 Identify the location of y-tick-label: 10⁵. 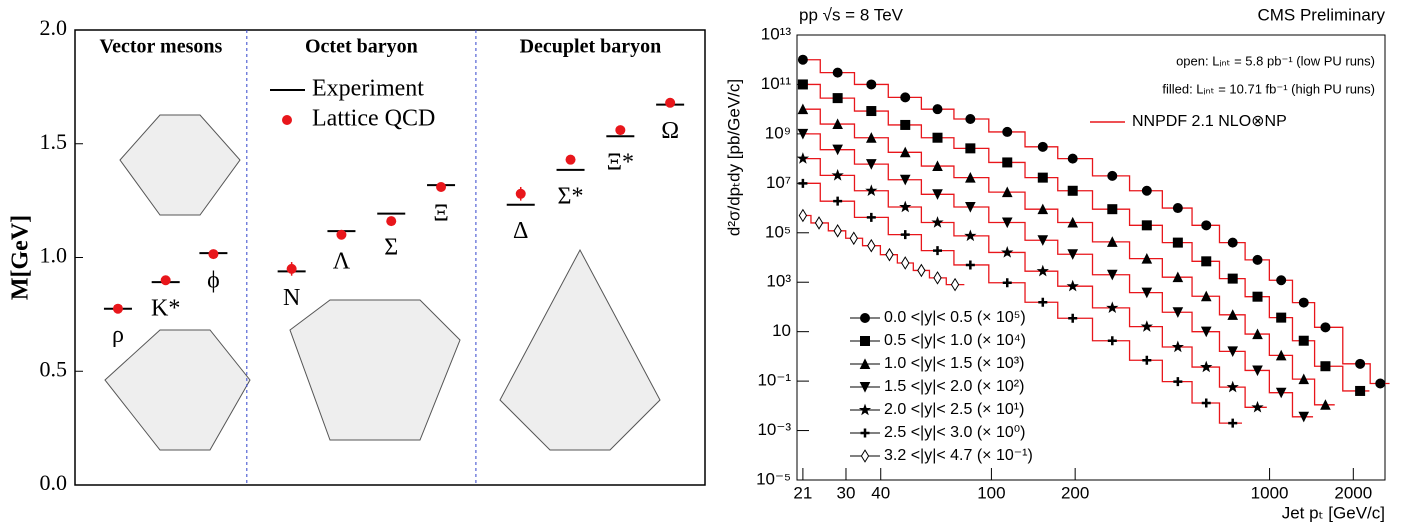
(778, 231).